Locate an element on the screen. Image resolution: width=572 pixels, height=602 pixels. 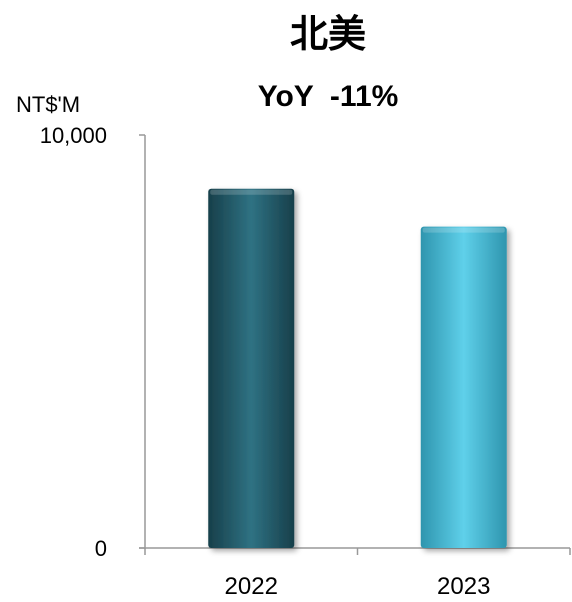
bar-highlight-2023 is located at coordinates (463, 230).